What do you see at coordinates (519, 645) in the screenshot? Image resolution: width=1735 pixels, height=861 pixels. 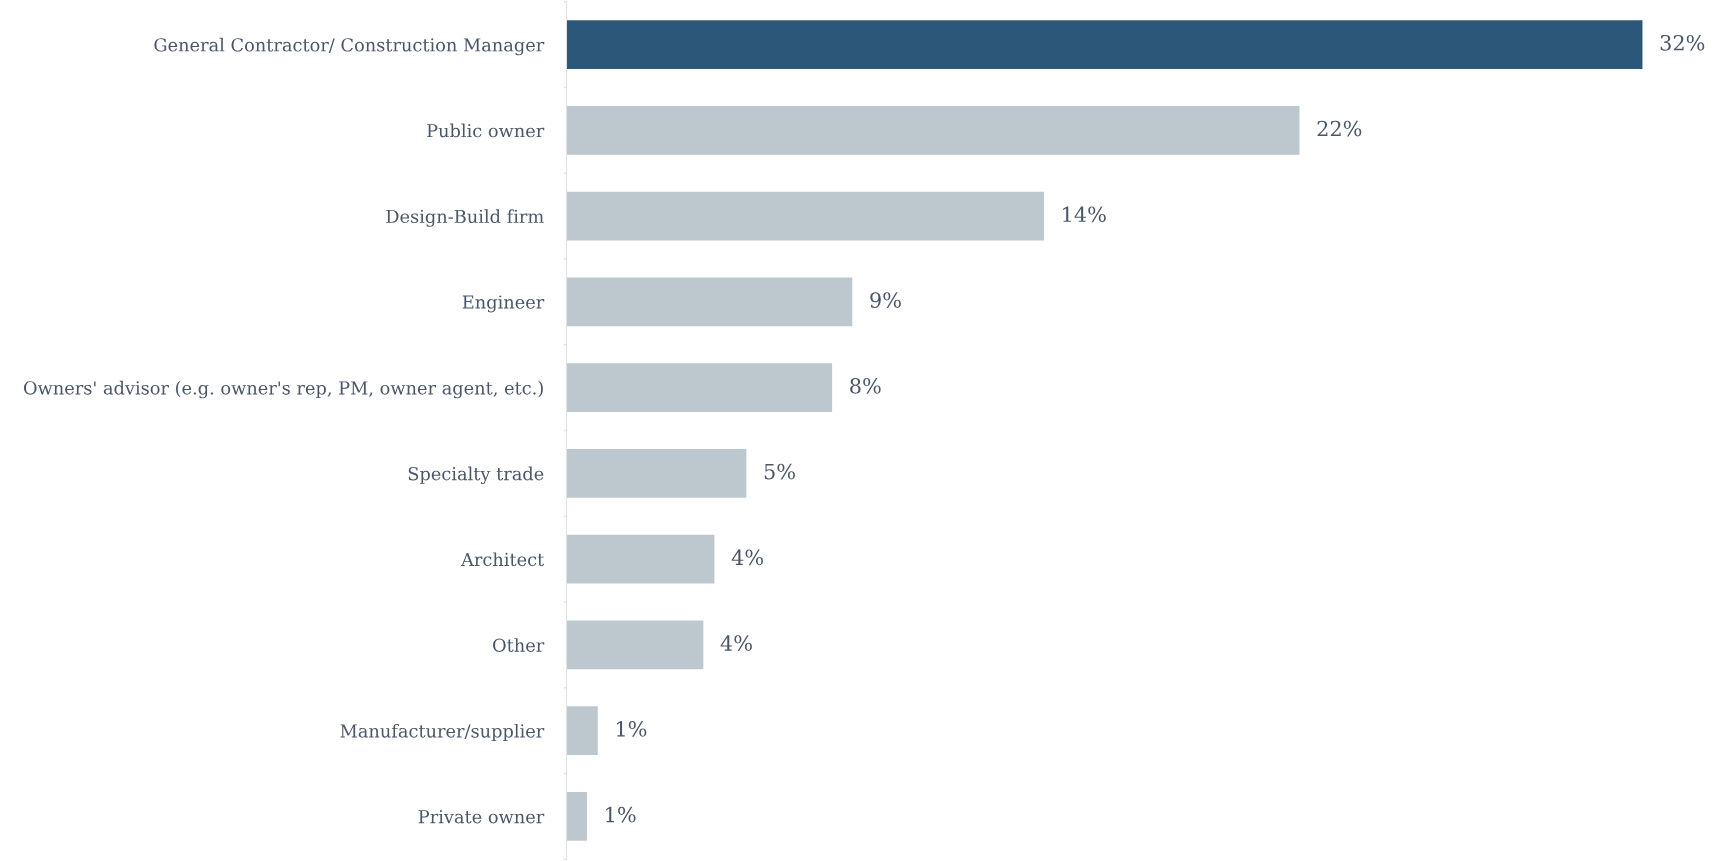 I see `y-tick-label: Other` at bounding box center [519, 645].